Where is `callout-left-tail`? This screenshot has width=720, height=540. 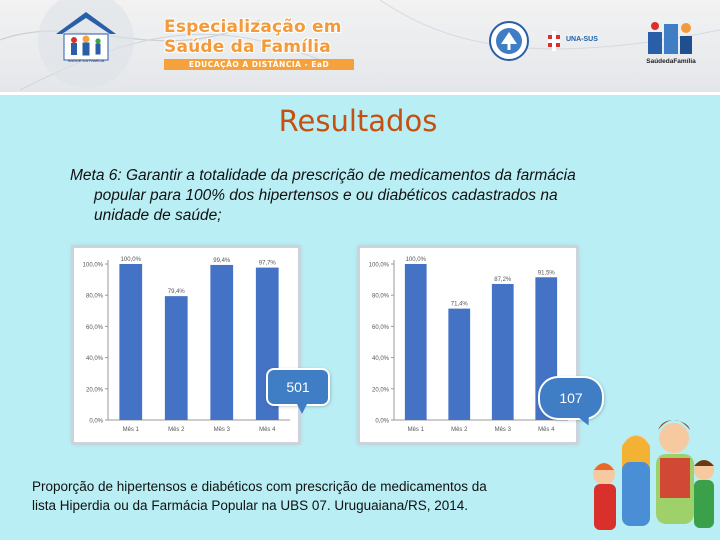 callout-left-tail is located at coordinates (302, 408).